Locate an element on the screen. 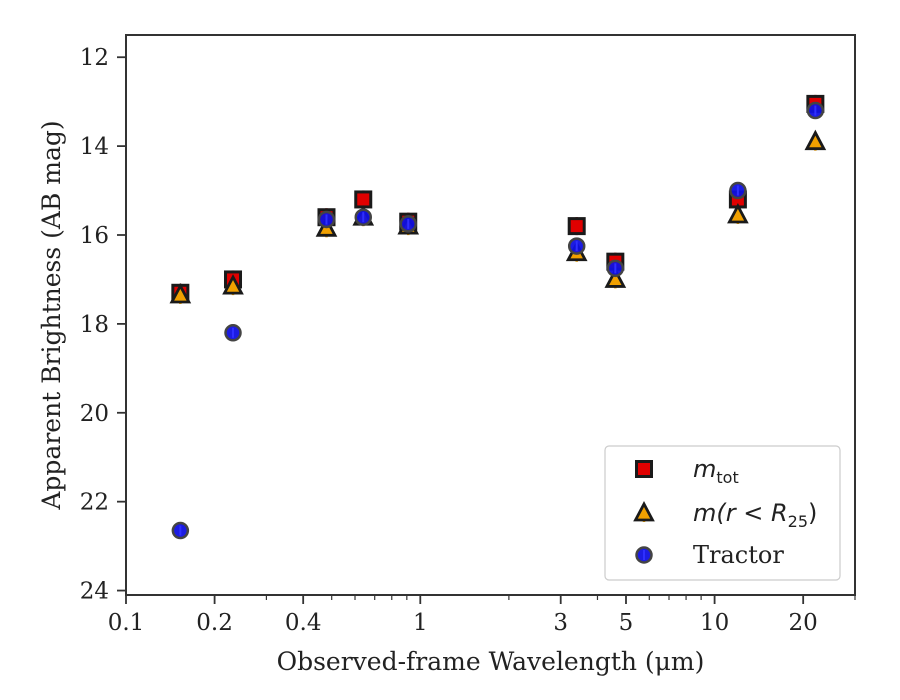 This screenshot has width=900, height=700. y-tick-label: 24 is located at coordinates (94, 592).